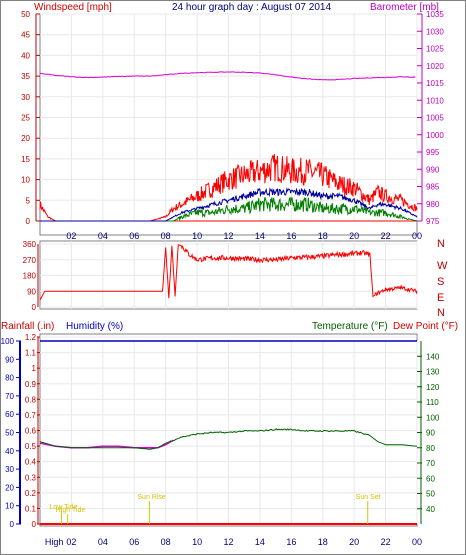 This screenshot has height=555, width=466. I want to click on windspeed-tick-label: 5, so click(28, 200).